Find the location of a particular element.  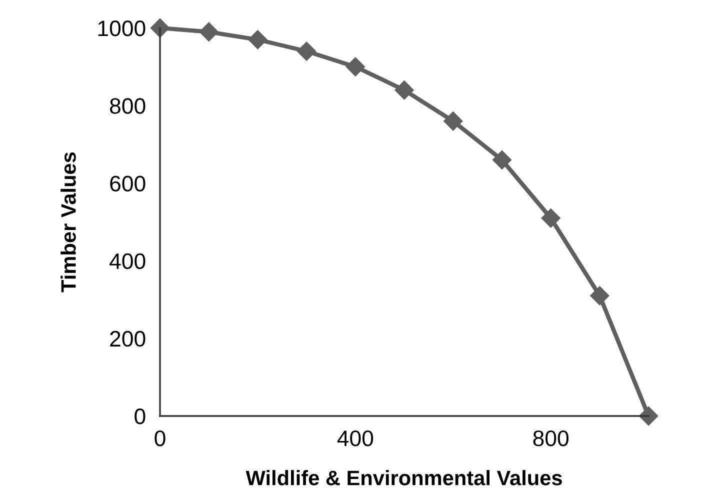

y-tick-label: 200 is located at coordinates (128, 338).